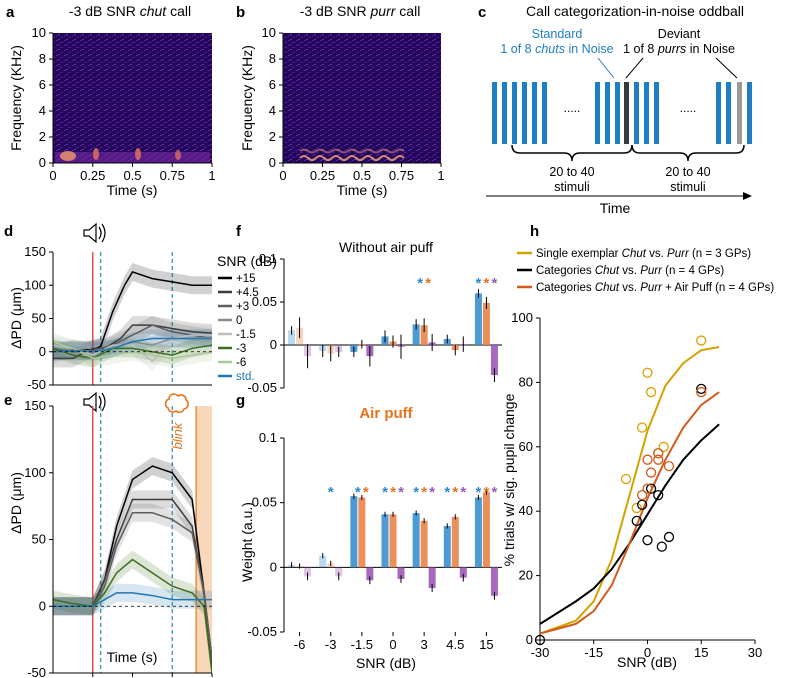  I want to click on range-2-line2: stimuli, so click(687, 187).